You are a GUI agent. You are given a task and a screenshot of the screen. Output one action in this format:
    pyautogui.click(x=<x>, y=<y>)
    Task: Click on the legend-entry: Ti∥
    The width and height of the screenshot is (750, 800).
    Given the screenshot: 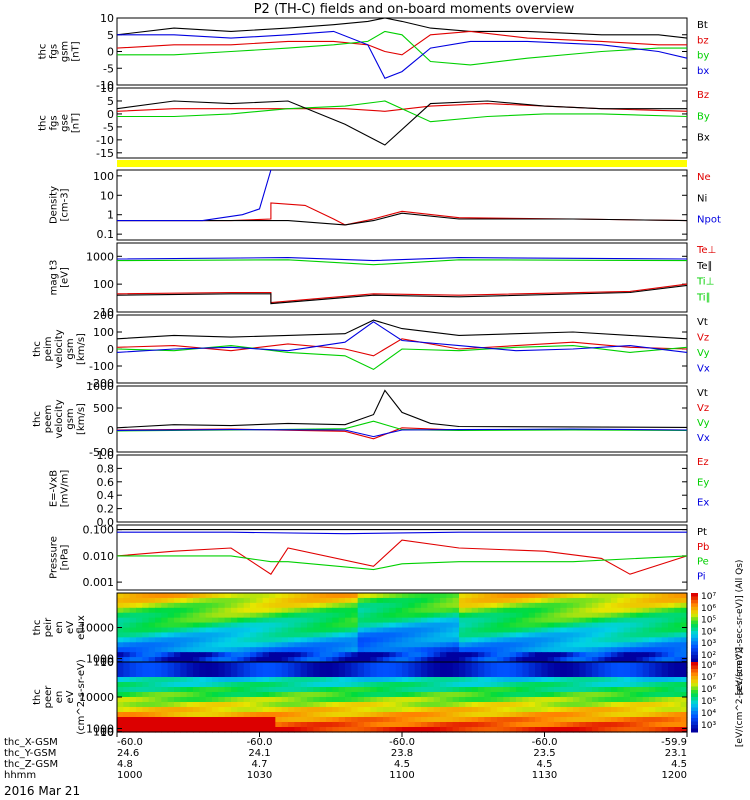 What is the action you would take?
    pyautogui.click(x=703, y=297)
    